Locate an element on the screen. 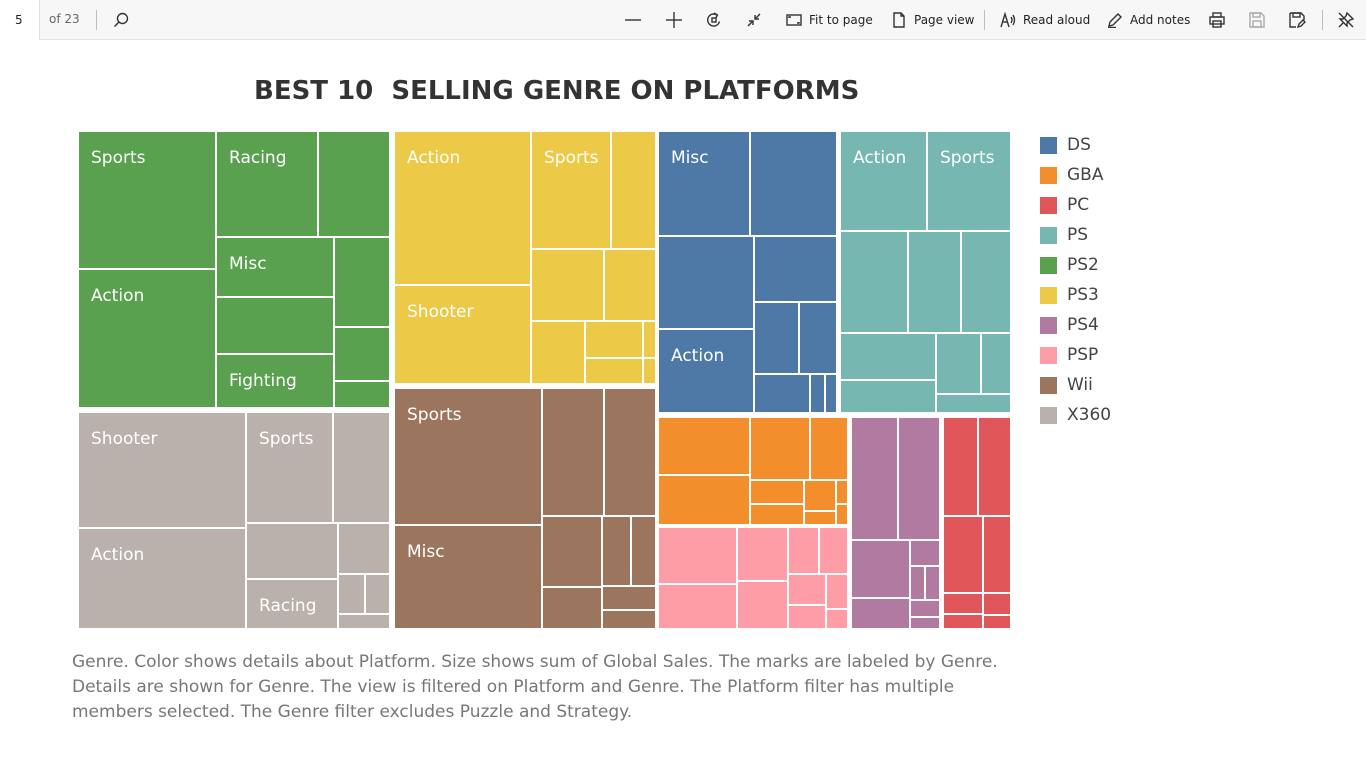  treemap-tile-ps3: Shooter is located at coordinates (462, 334).